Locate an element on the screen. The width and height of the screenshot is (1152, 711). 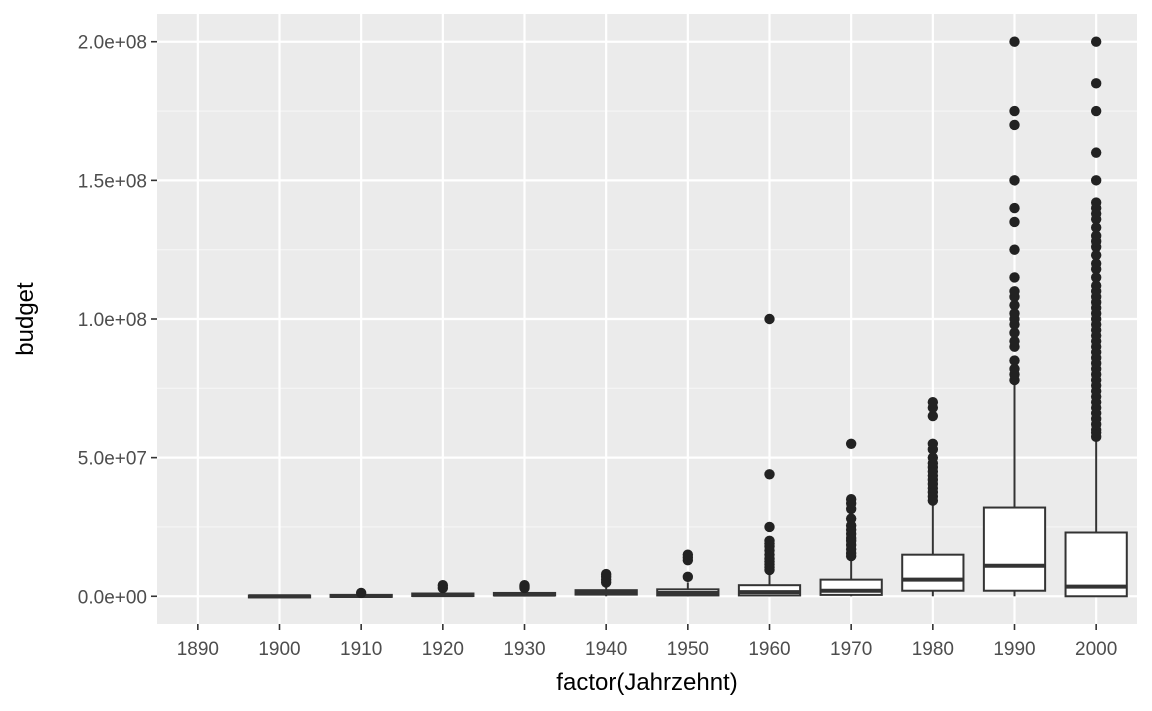
box-1910 is located at coordinates (361, 593).